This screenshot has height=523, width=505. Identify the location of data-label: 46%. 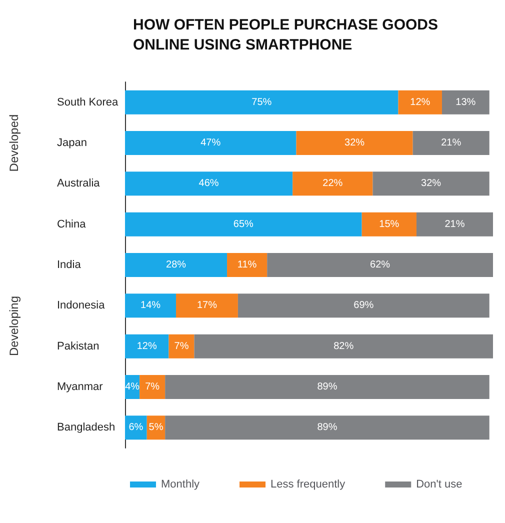
(208, 184).